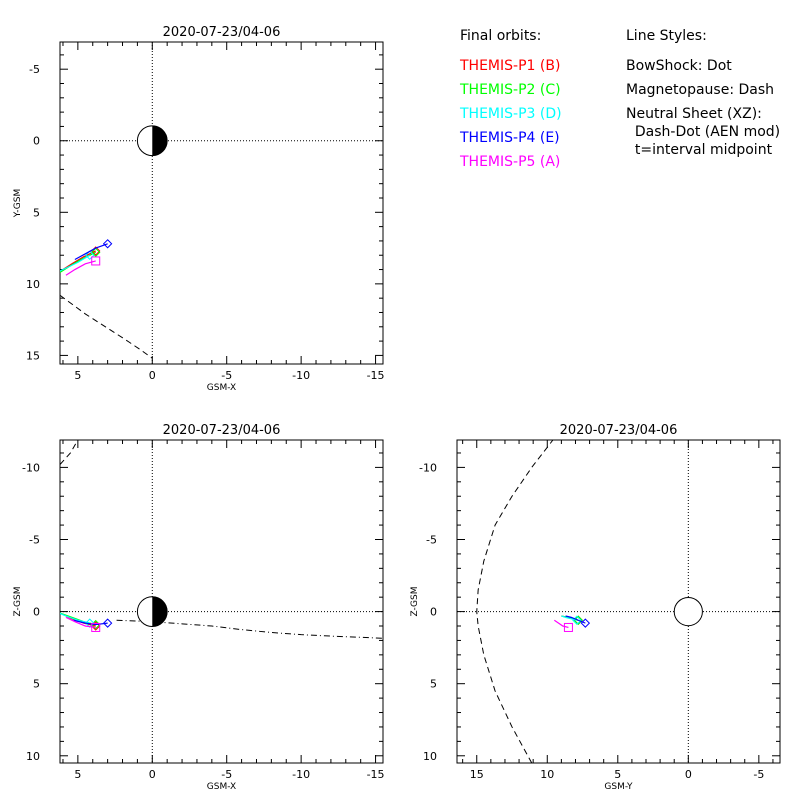 The image size is (800, 800). Describe the element at coordinates (510, 90) in the screenshot. I see `legend-orbit-p2: THEMIS-P2 (C)` at that location.